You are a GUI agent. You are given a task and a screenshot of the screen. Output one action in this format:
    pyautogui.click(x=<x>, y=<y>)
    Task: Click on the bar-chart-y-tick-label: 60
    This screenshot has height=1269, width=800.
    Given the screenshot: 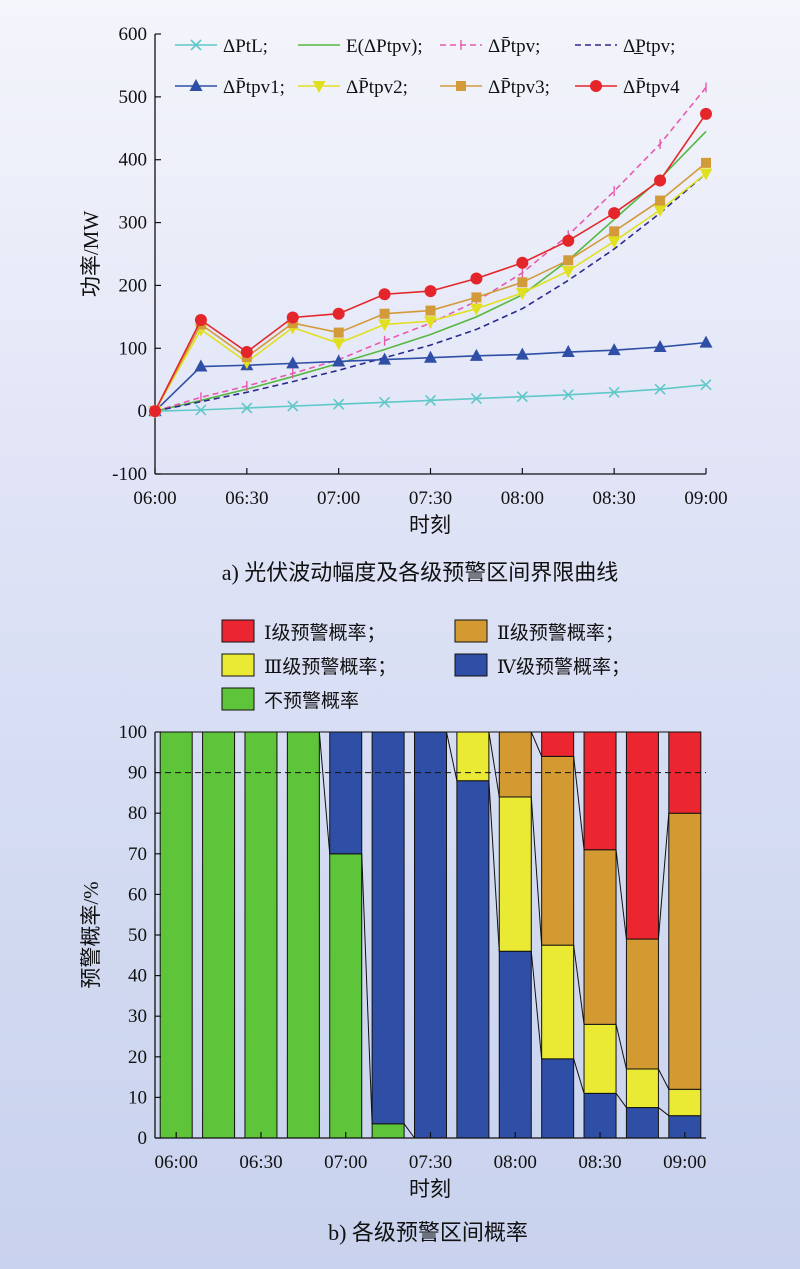 What is the action you would take?
    pyautogui.click(x=137, y=894)
    